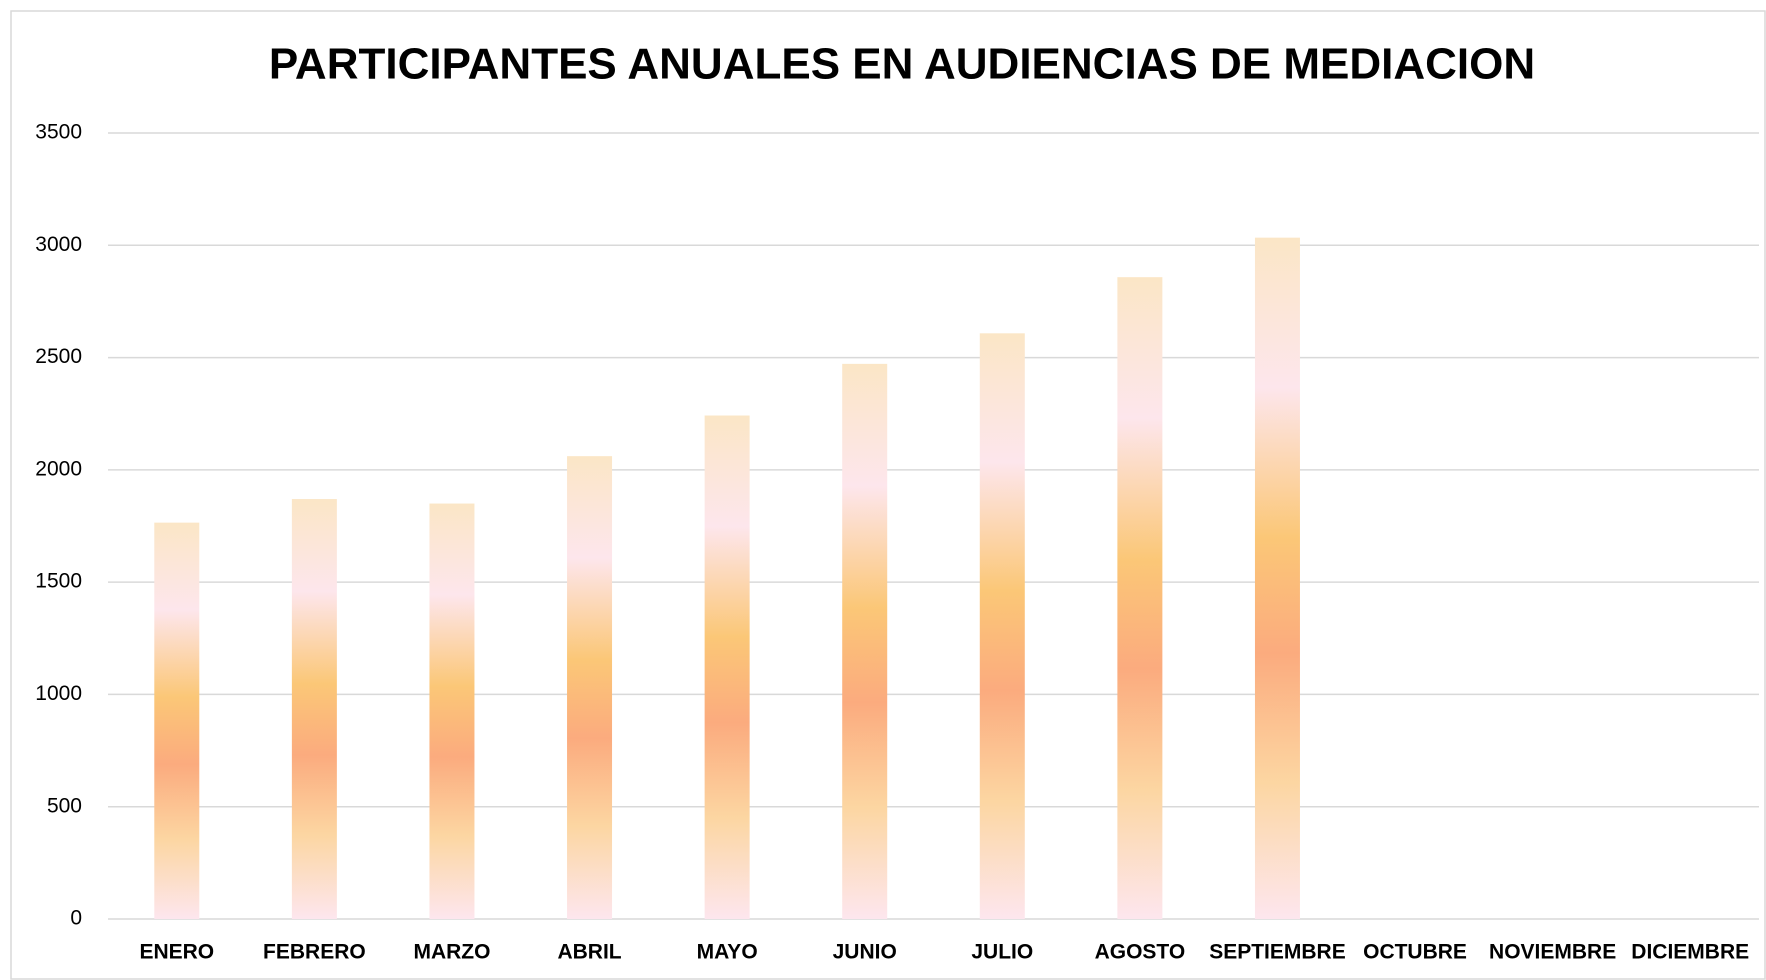  Describe the element at coordinates (1415, 952) in the screenshot. I see `x-tick-label: OCTUBRE` at that location.